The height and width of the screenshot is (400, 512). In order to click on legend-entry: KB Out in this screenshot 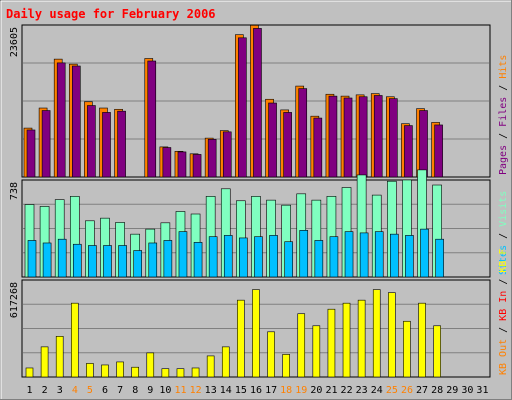, I will do `click(503, 357)`.